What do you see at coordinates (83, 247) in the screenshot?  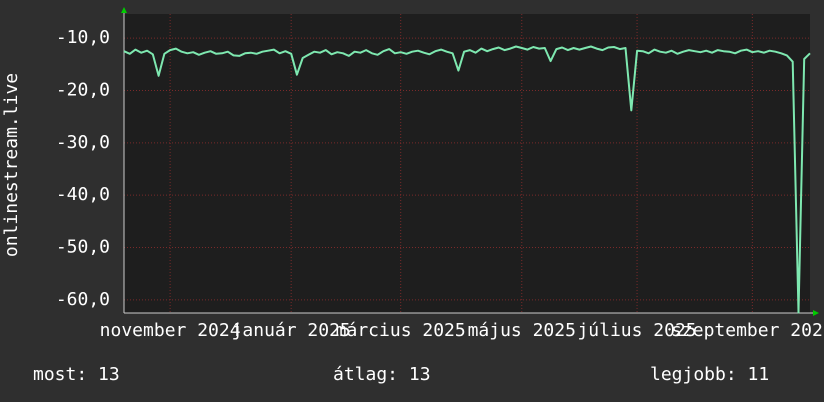 I see `y-tick-label: -50,0` at bounding box center [83, 247].